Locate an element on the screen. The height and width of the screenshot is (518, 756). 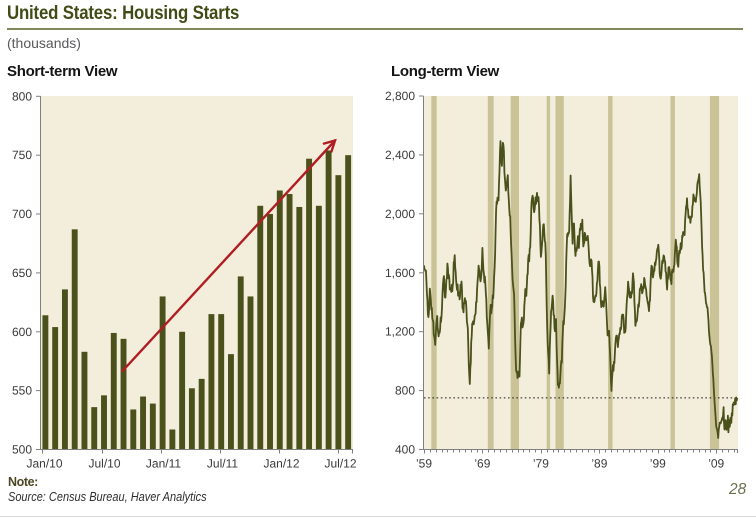
svg-text: 2,400 is located at coordinates (400, 155).